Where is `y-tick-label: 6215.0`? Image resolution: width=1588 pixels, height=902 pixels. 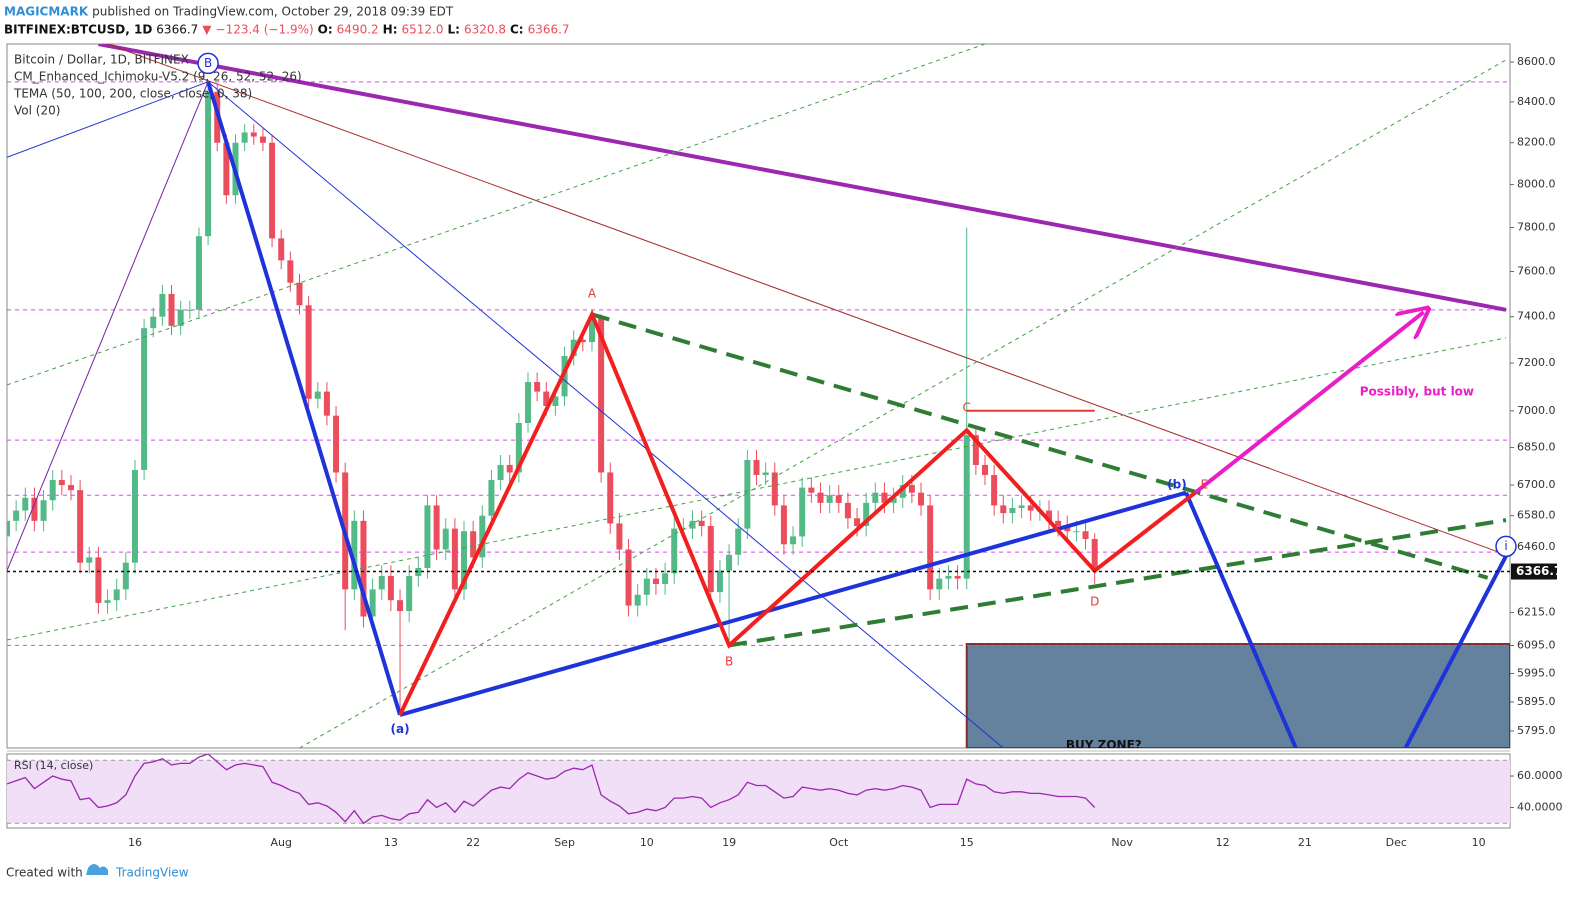 y-tick-label: 6215.0 is located at coordinates (1536, 611).